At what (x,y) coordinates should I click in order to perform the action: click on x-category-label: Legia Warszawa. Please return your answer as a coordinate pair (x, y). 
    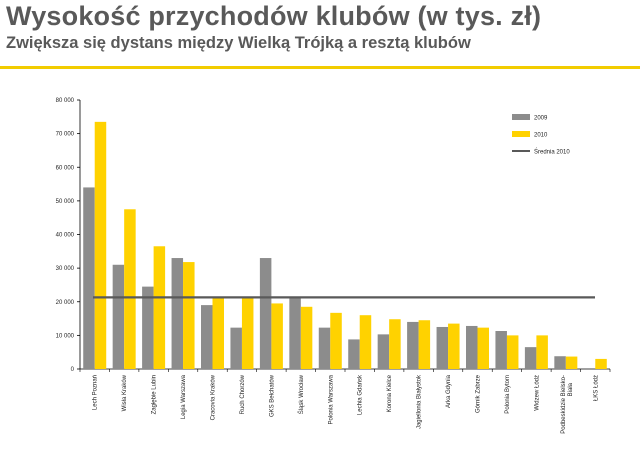
    Looking at the image, I should click on (184, 396).